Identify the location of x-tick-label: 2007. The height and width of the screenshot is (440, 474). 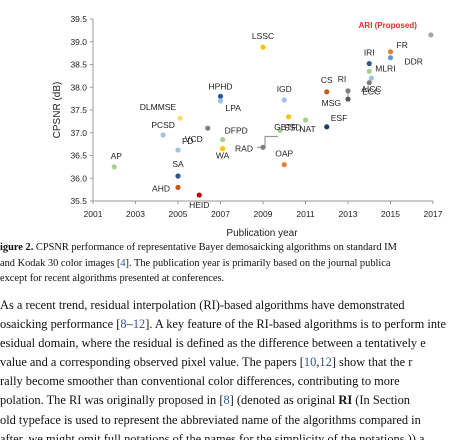
(220, 214).